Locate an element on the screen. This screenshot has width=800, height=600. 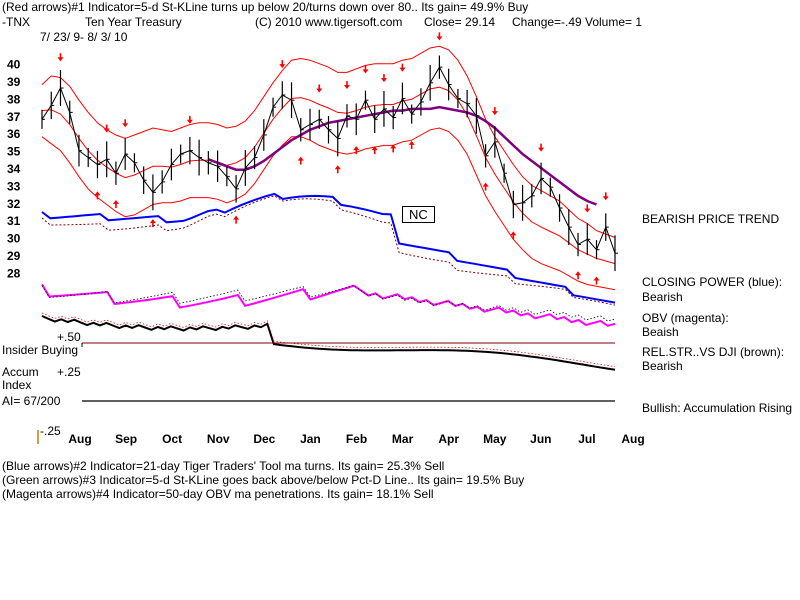
x-tick-label: May is located at coordinates (495, 439).